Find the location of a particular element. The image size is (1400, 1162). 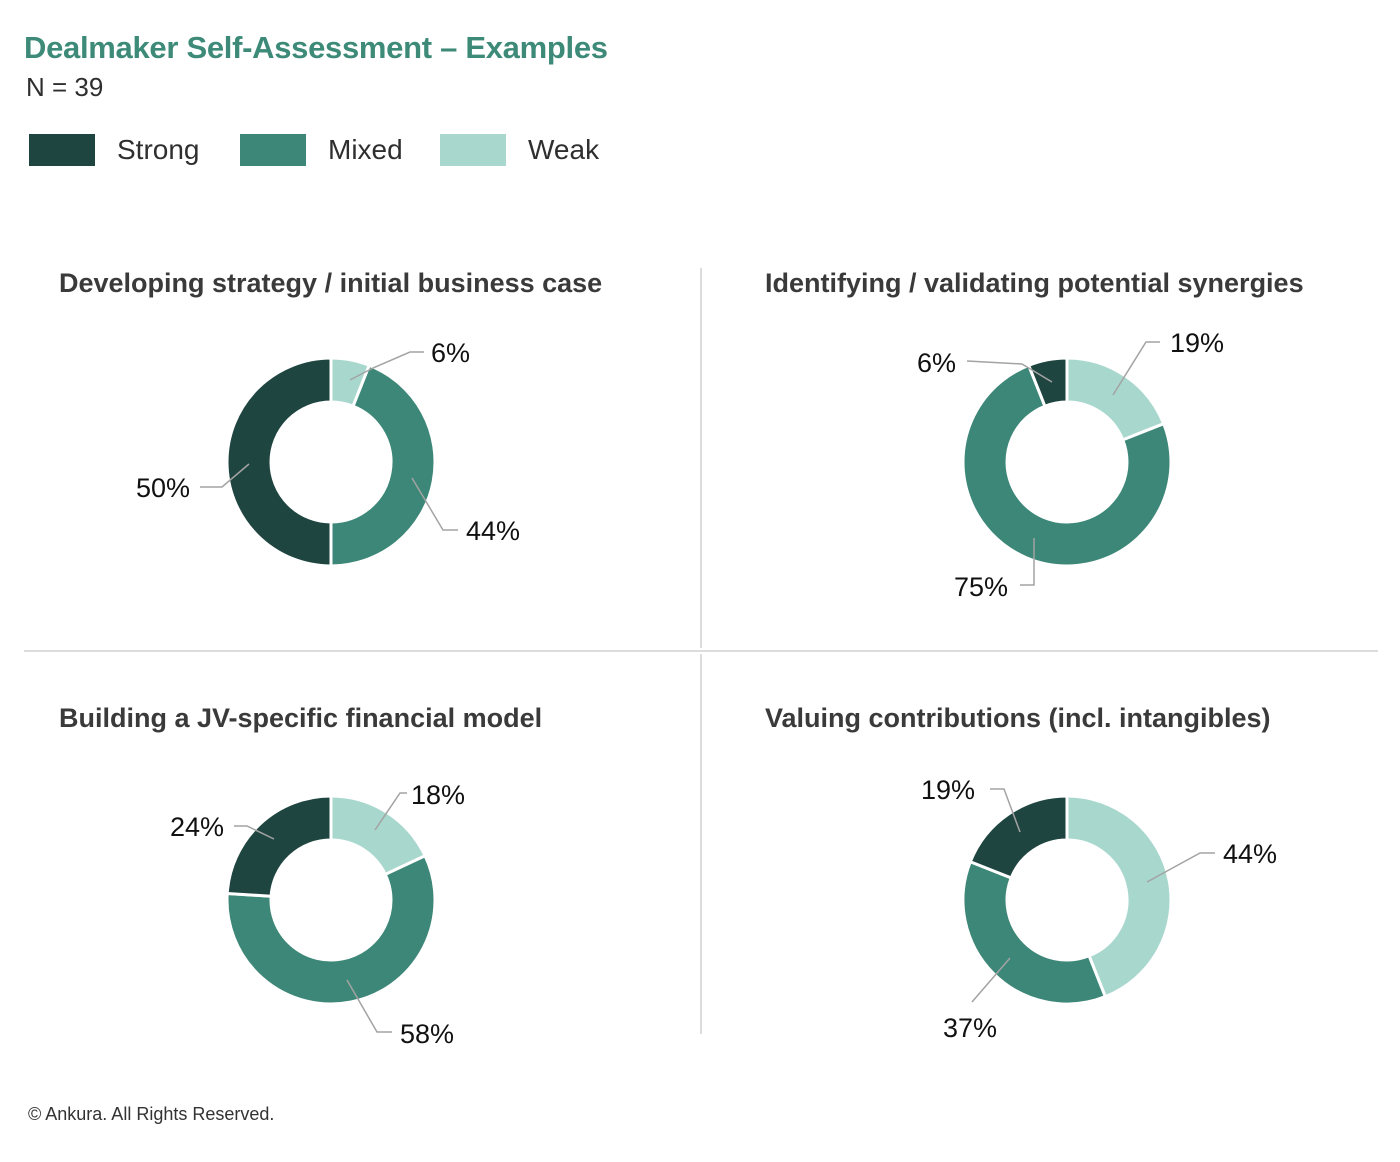

donut-0-leader-line-strong is located at coordinates (225, 475).